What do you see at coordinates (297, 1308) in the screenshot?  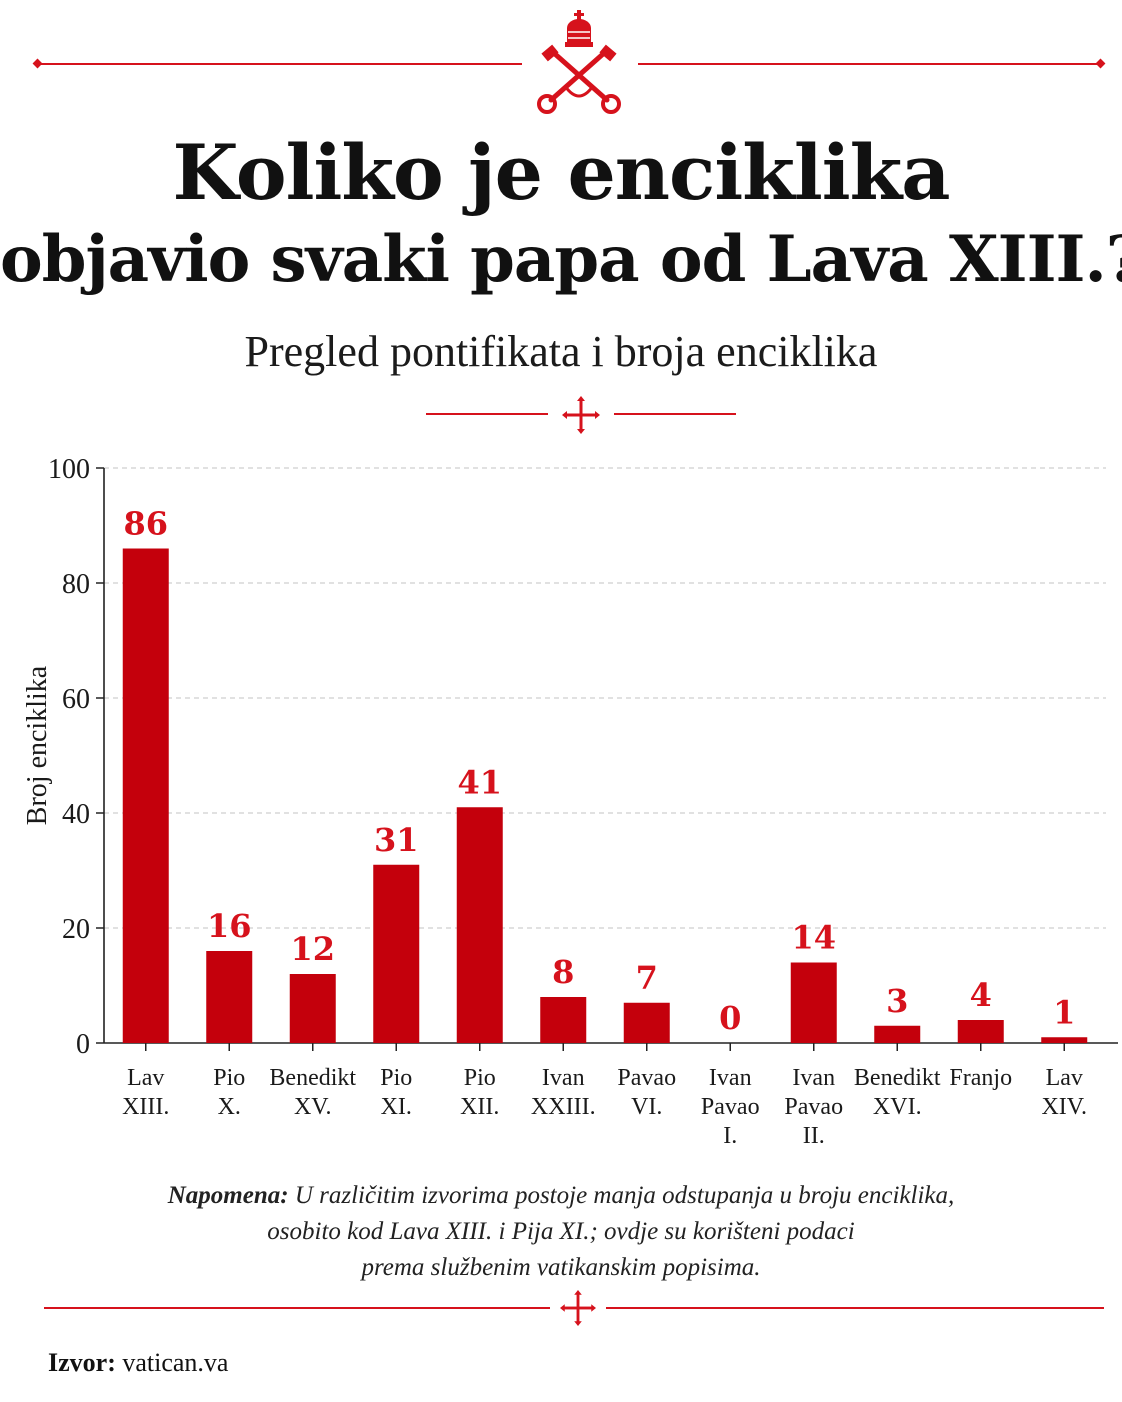 I see `bottom-rule-left` at bounding box center [297, 1308].